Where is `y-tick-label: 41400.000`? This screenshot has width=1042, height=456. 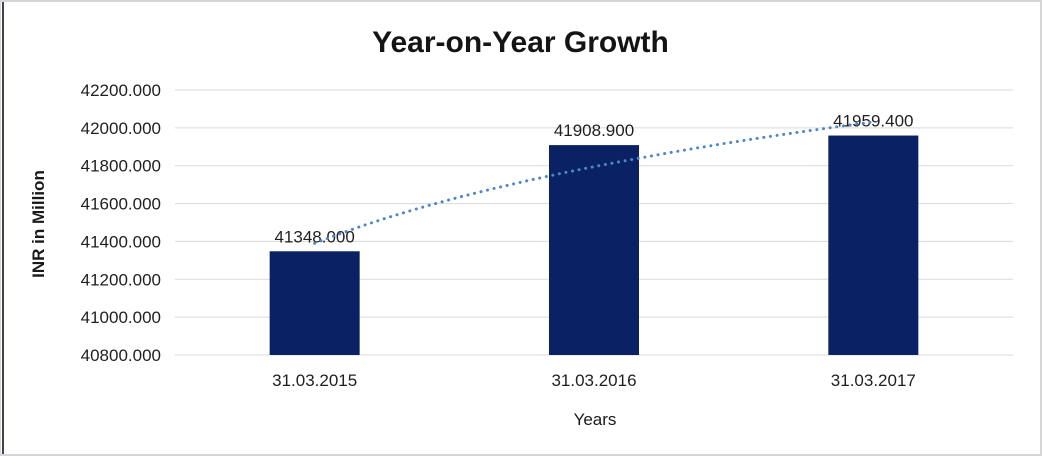 y-tick-label: 41400.000 is located at coordinates (121, 241).